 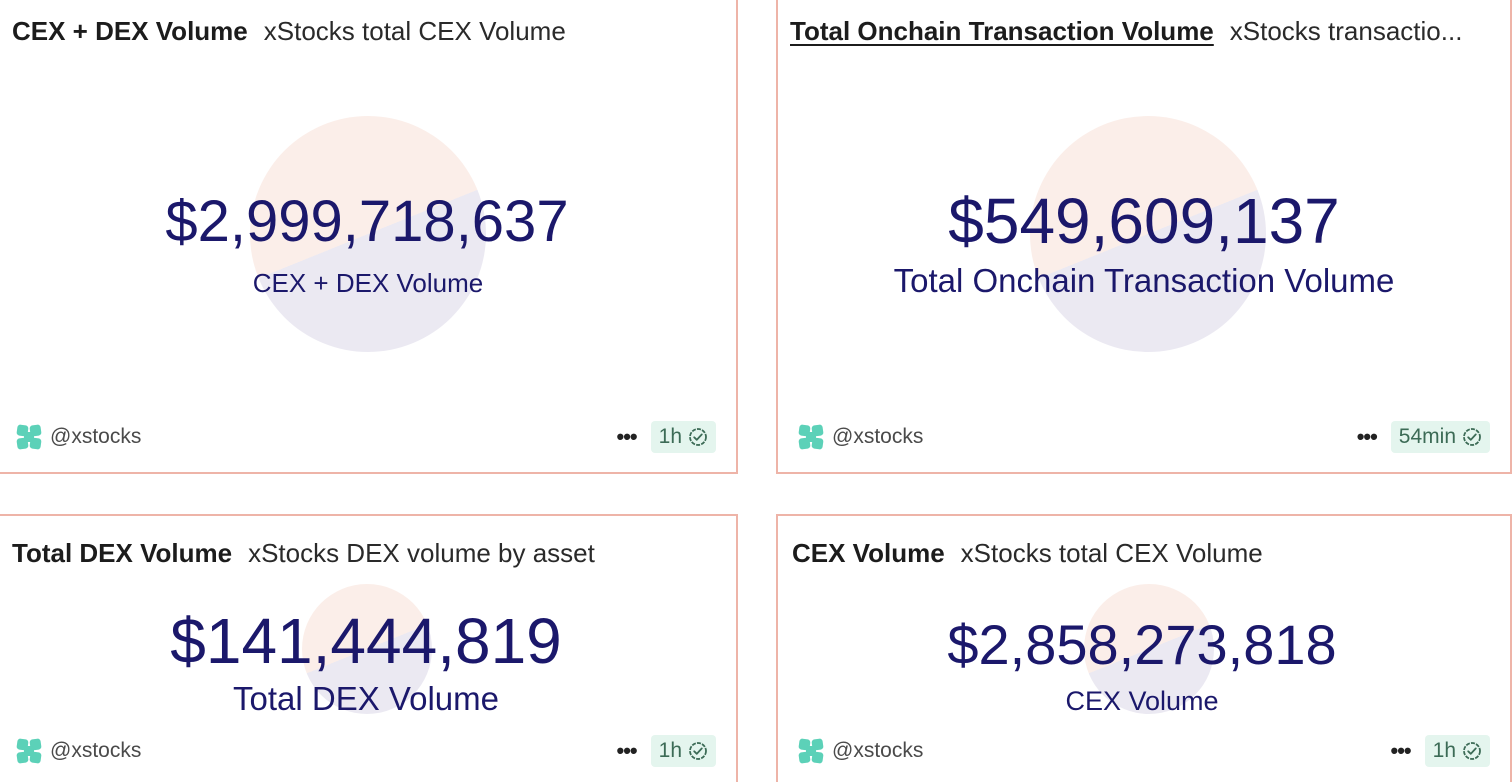 I want to click on counter-label: CEX Volume, so click(x=1142, y=701).